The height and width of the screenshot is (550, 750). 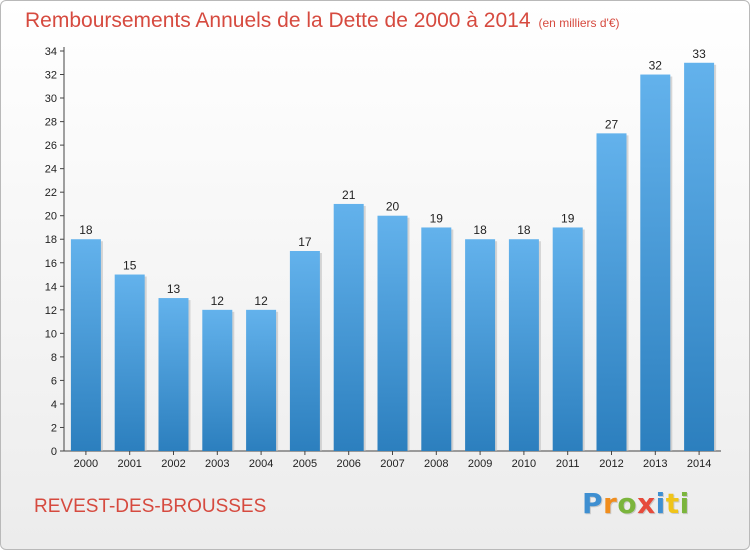 What do you see at coordinates (51, 311) in the screenshot?
I see `y-tick-label: 12` at bounding box center [51, 311].